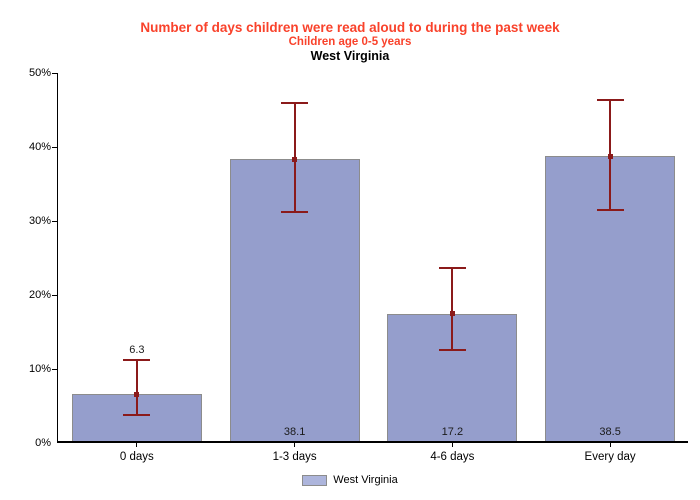 The width and height of the screenshot is (700, 500). I want to click on x-axis-category-label: Every day, so click(610, 457).